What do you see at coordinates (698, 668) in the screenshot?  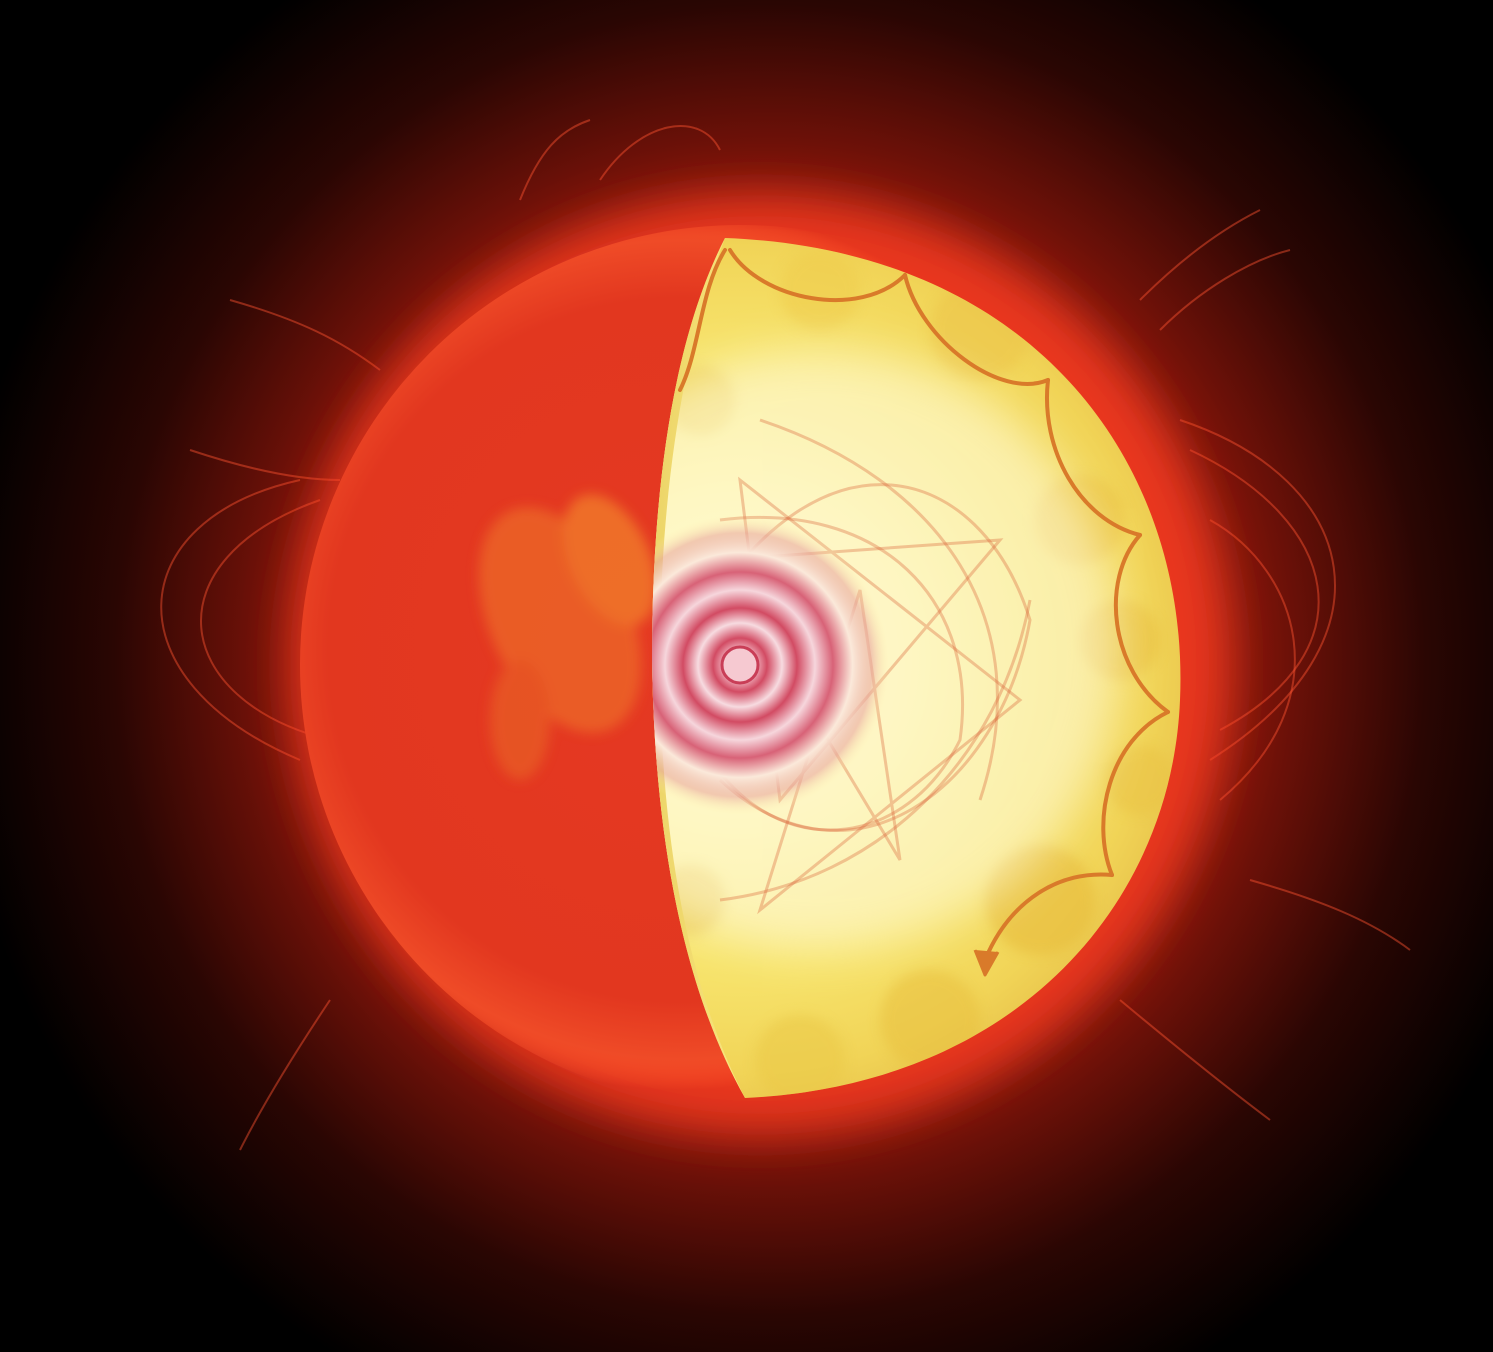 I see `cutaway-rim` at bounding box center [698, 668].